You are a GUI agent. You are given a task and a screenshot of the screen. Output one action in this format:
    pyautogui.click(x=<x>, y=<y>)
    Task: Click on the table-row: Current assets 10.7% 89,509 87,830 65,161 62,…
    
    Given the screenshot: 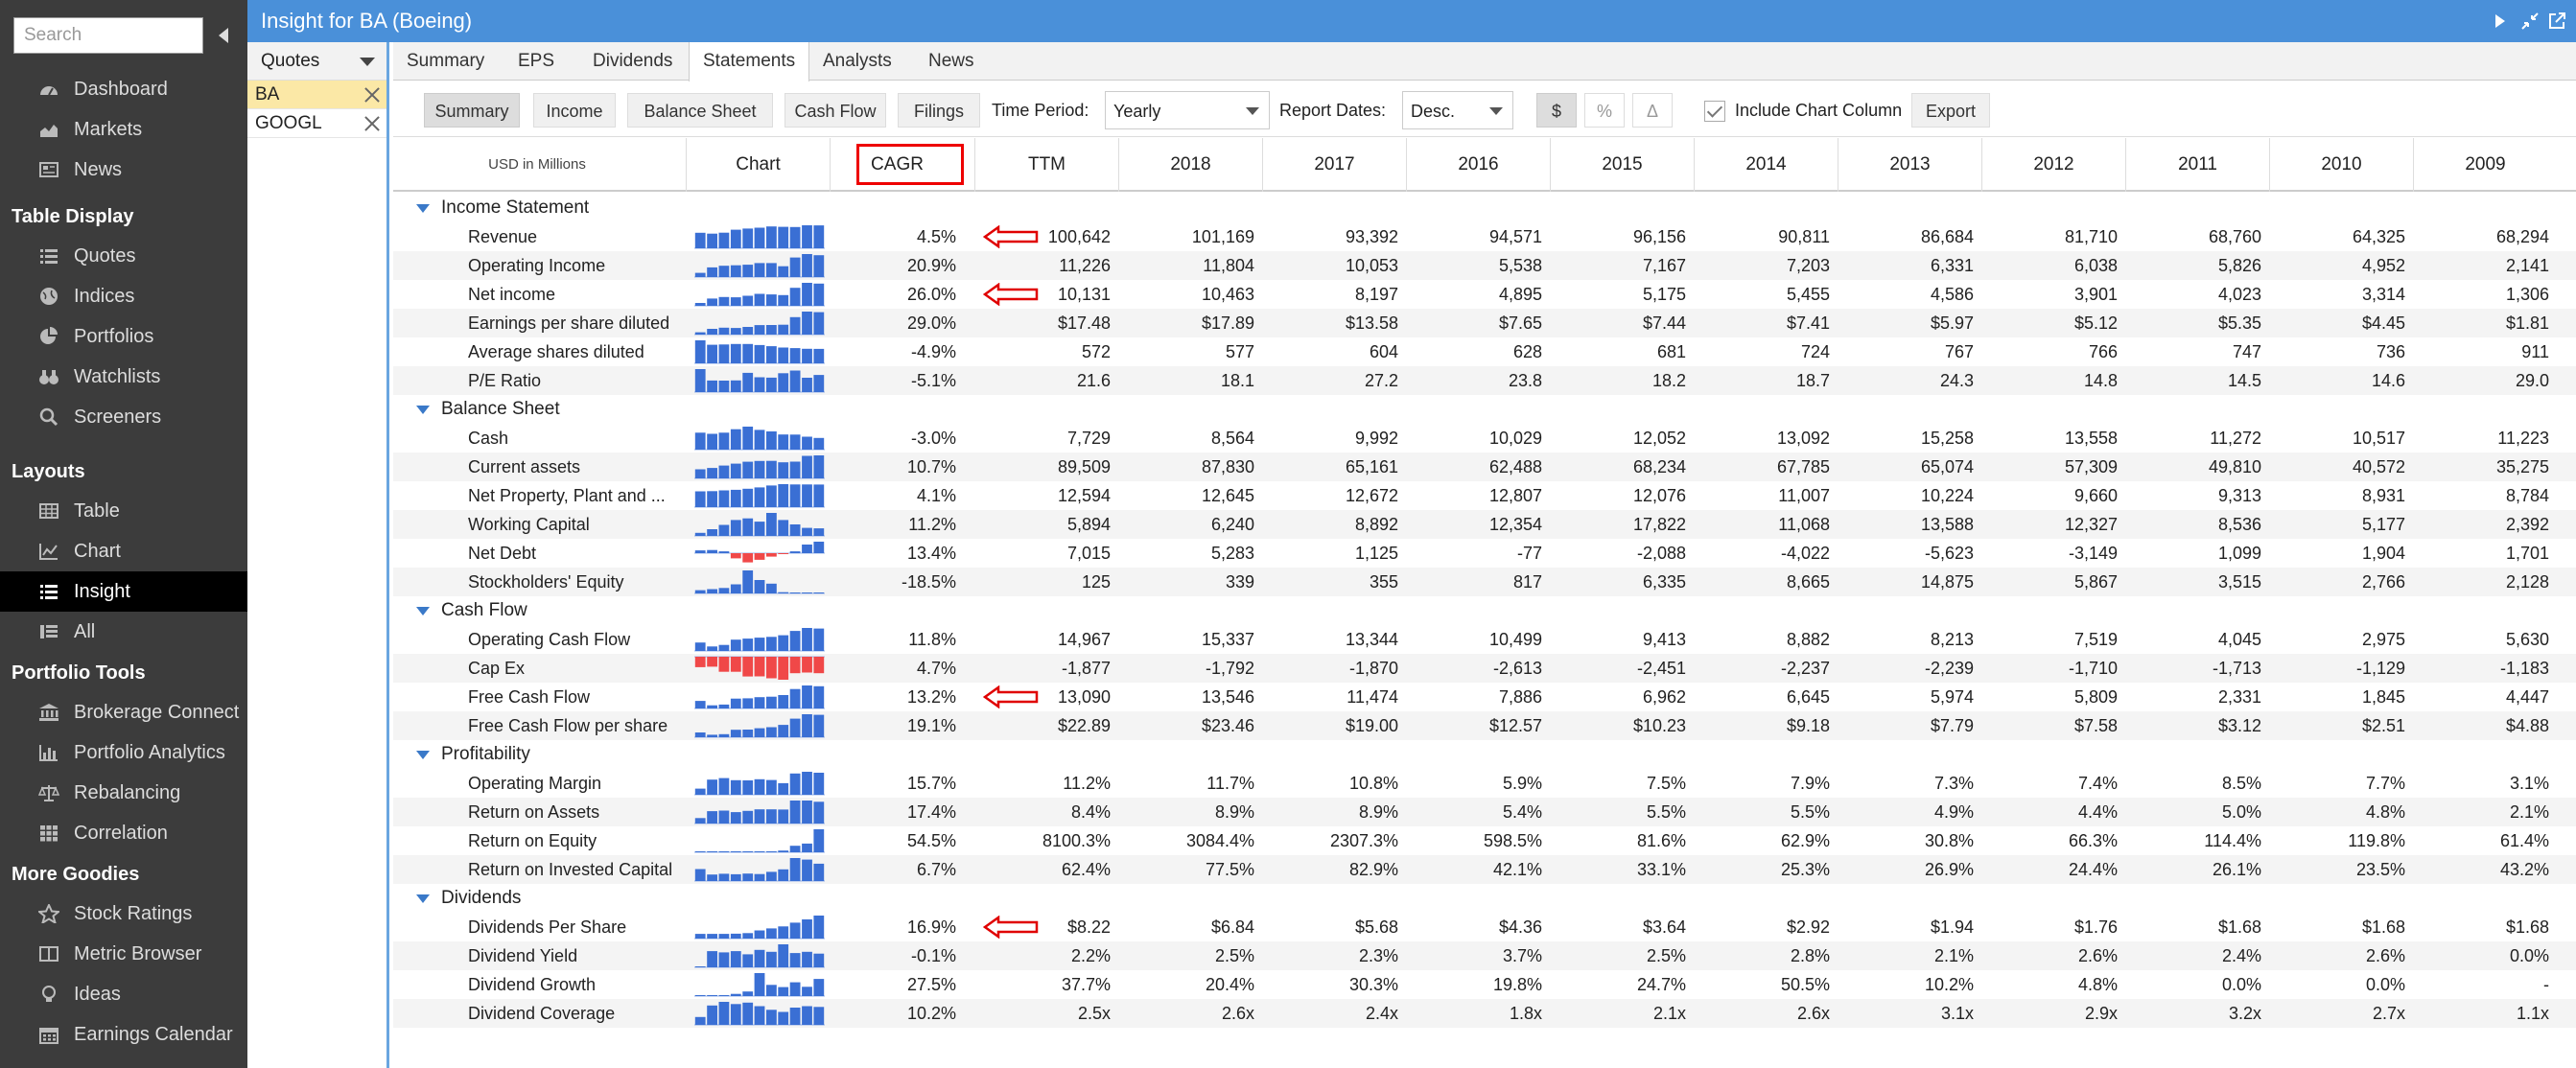 What is the action you would take?
    pyautogui.click(x=1484, y=467)
    